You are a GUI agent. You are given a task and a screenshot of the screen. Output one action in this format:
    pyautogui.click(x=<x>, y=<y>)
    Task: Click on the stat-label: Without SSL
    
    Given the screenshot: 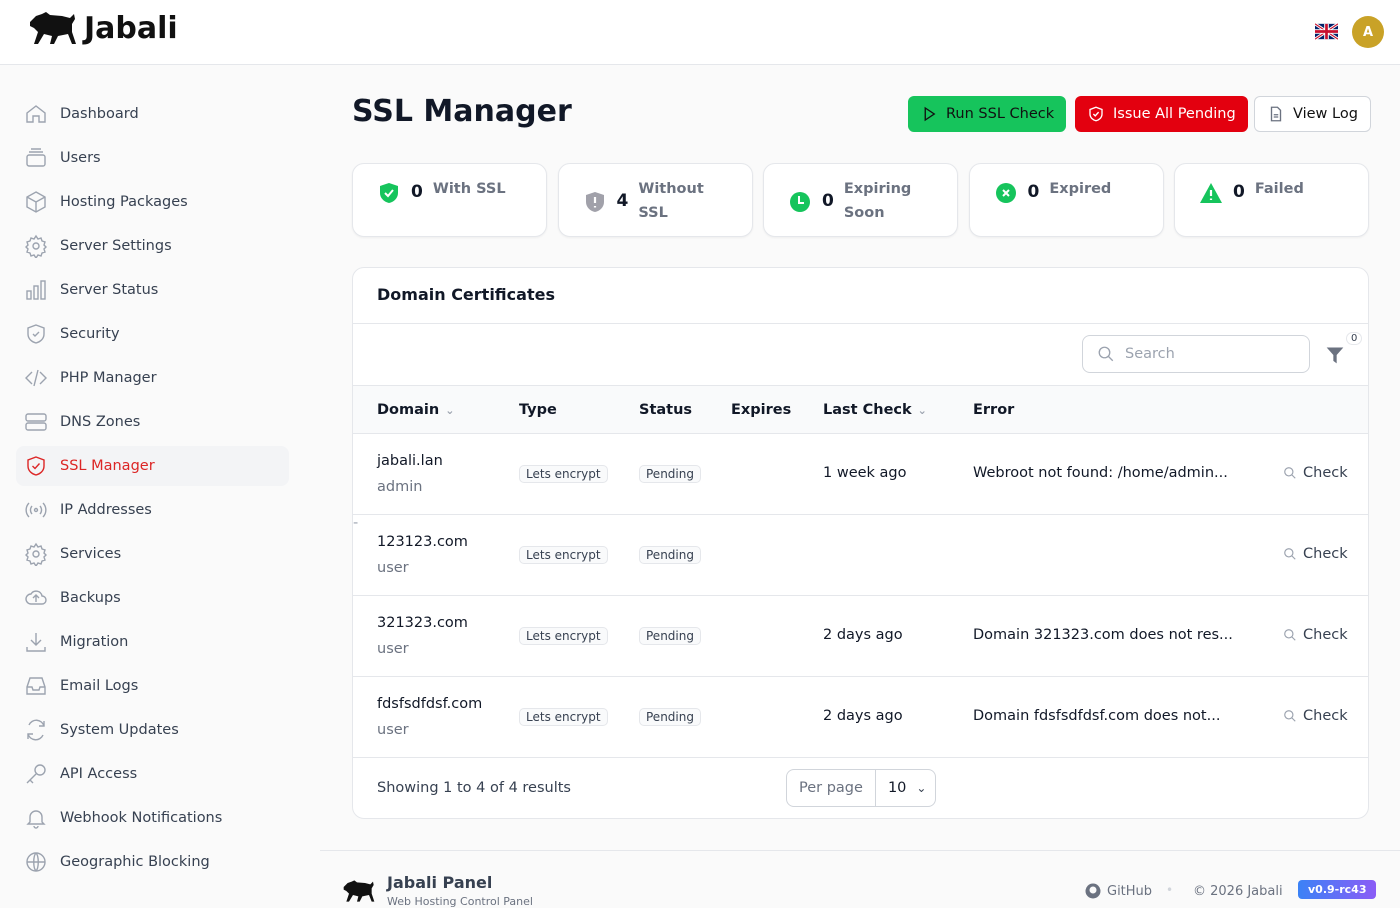 What is the action you would take?
    pyautogui.click(x=671, y=201)
    